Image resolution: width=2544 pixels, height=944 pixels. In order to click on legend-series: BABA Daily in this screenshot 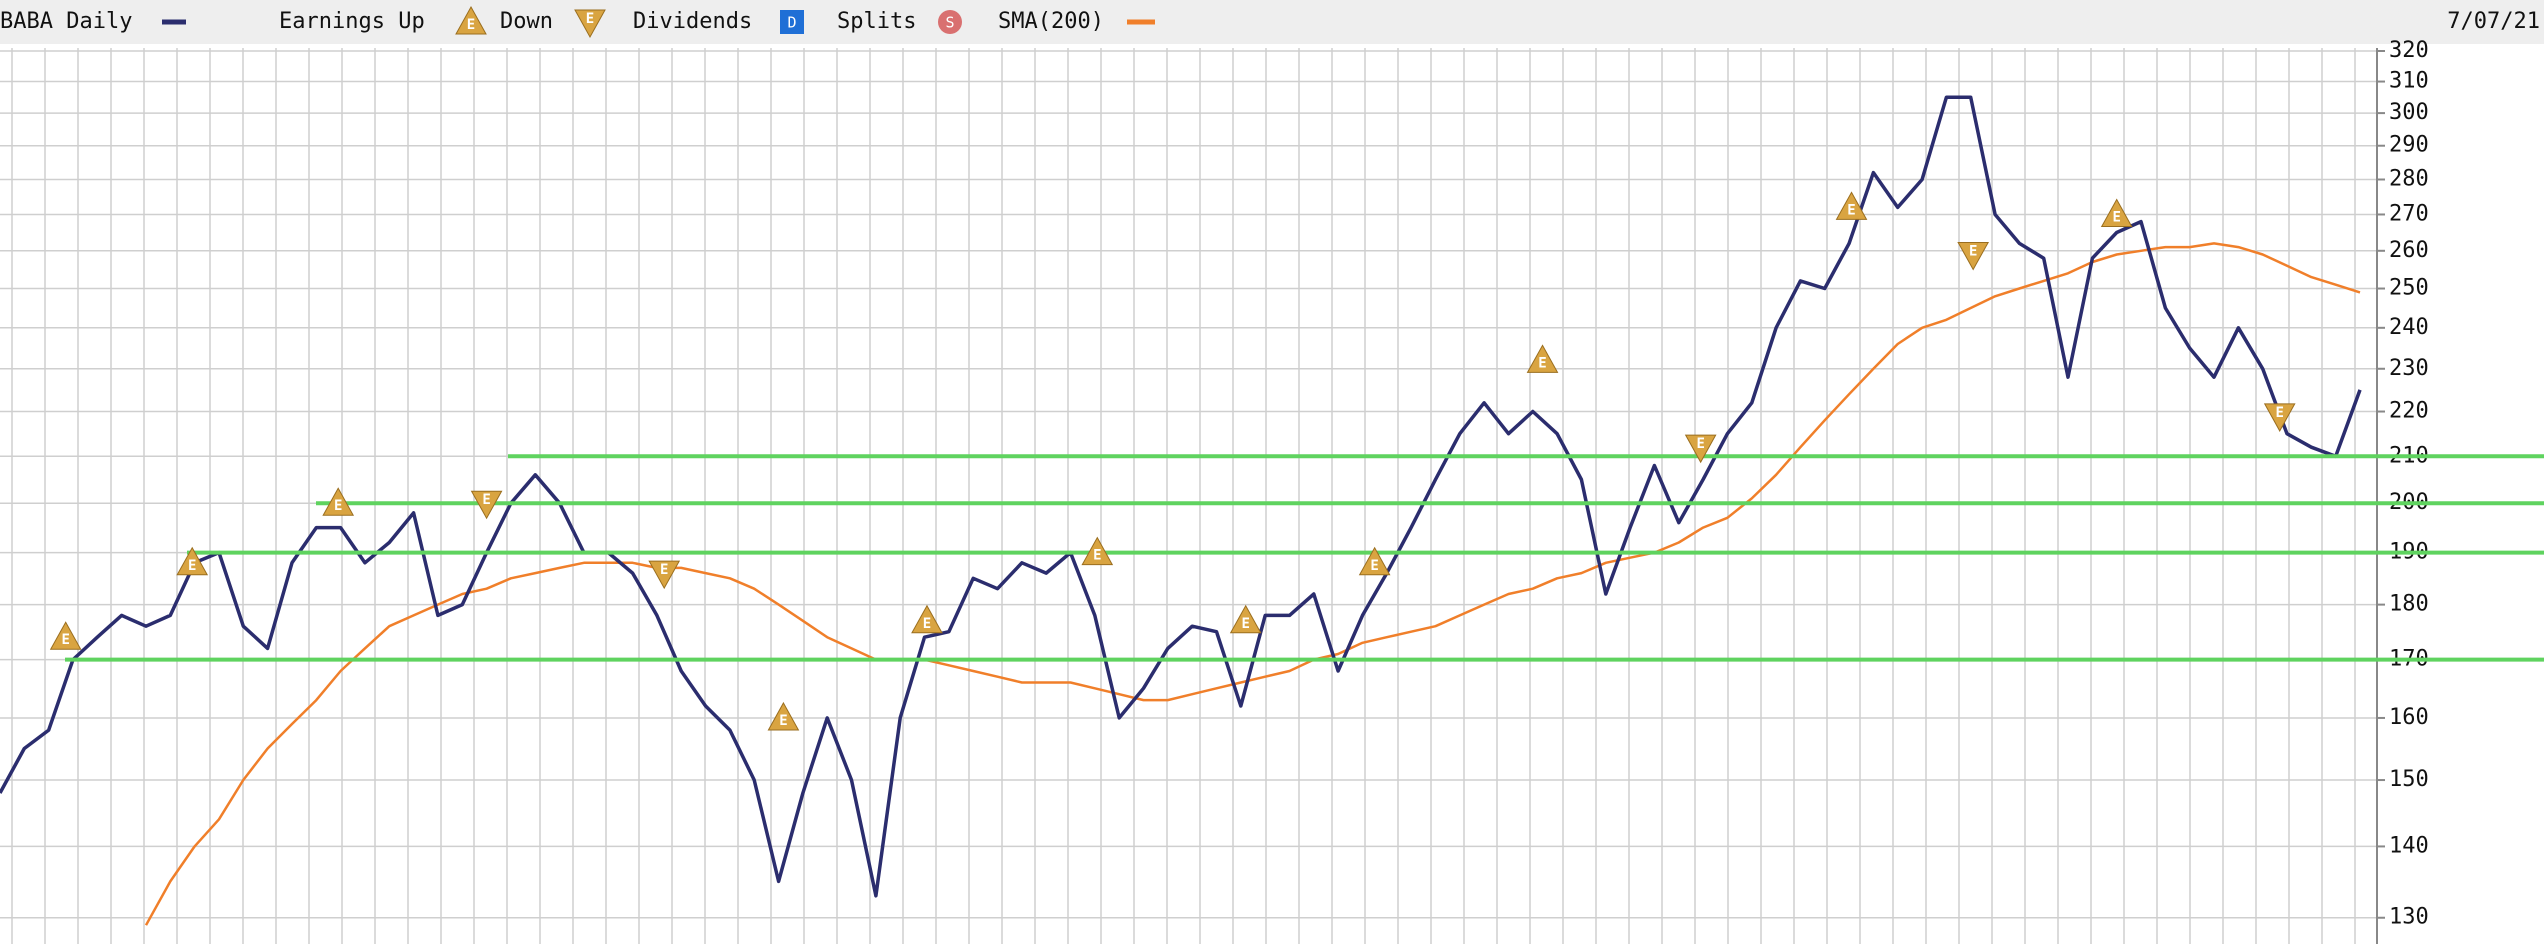, I will do `click(66, 21)`.